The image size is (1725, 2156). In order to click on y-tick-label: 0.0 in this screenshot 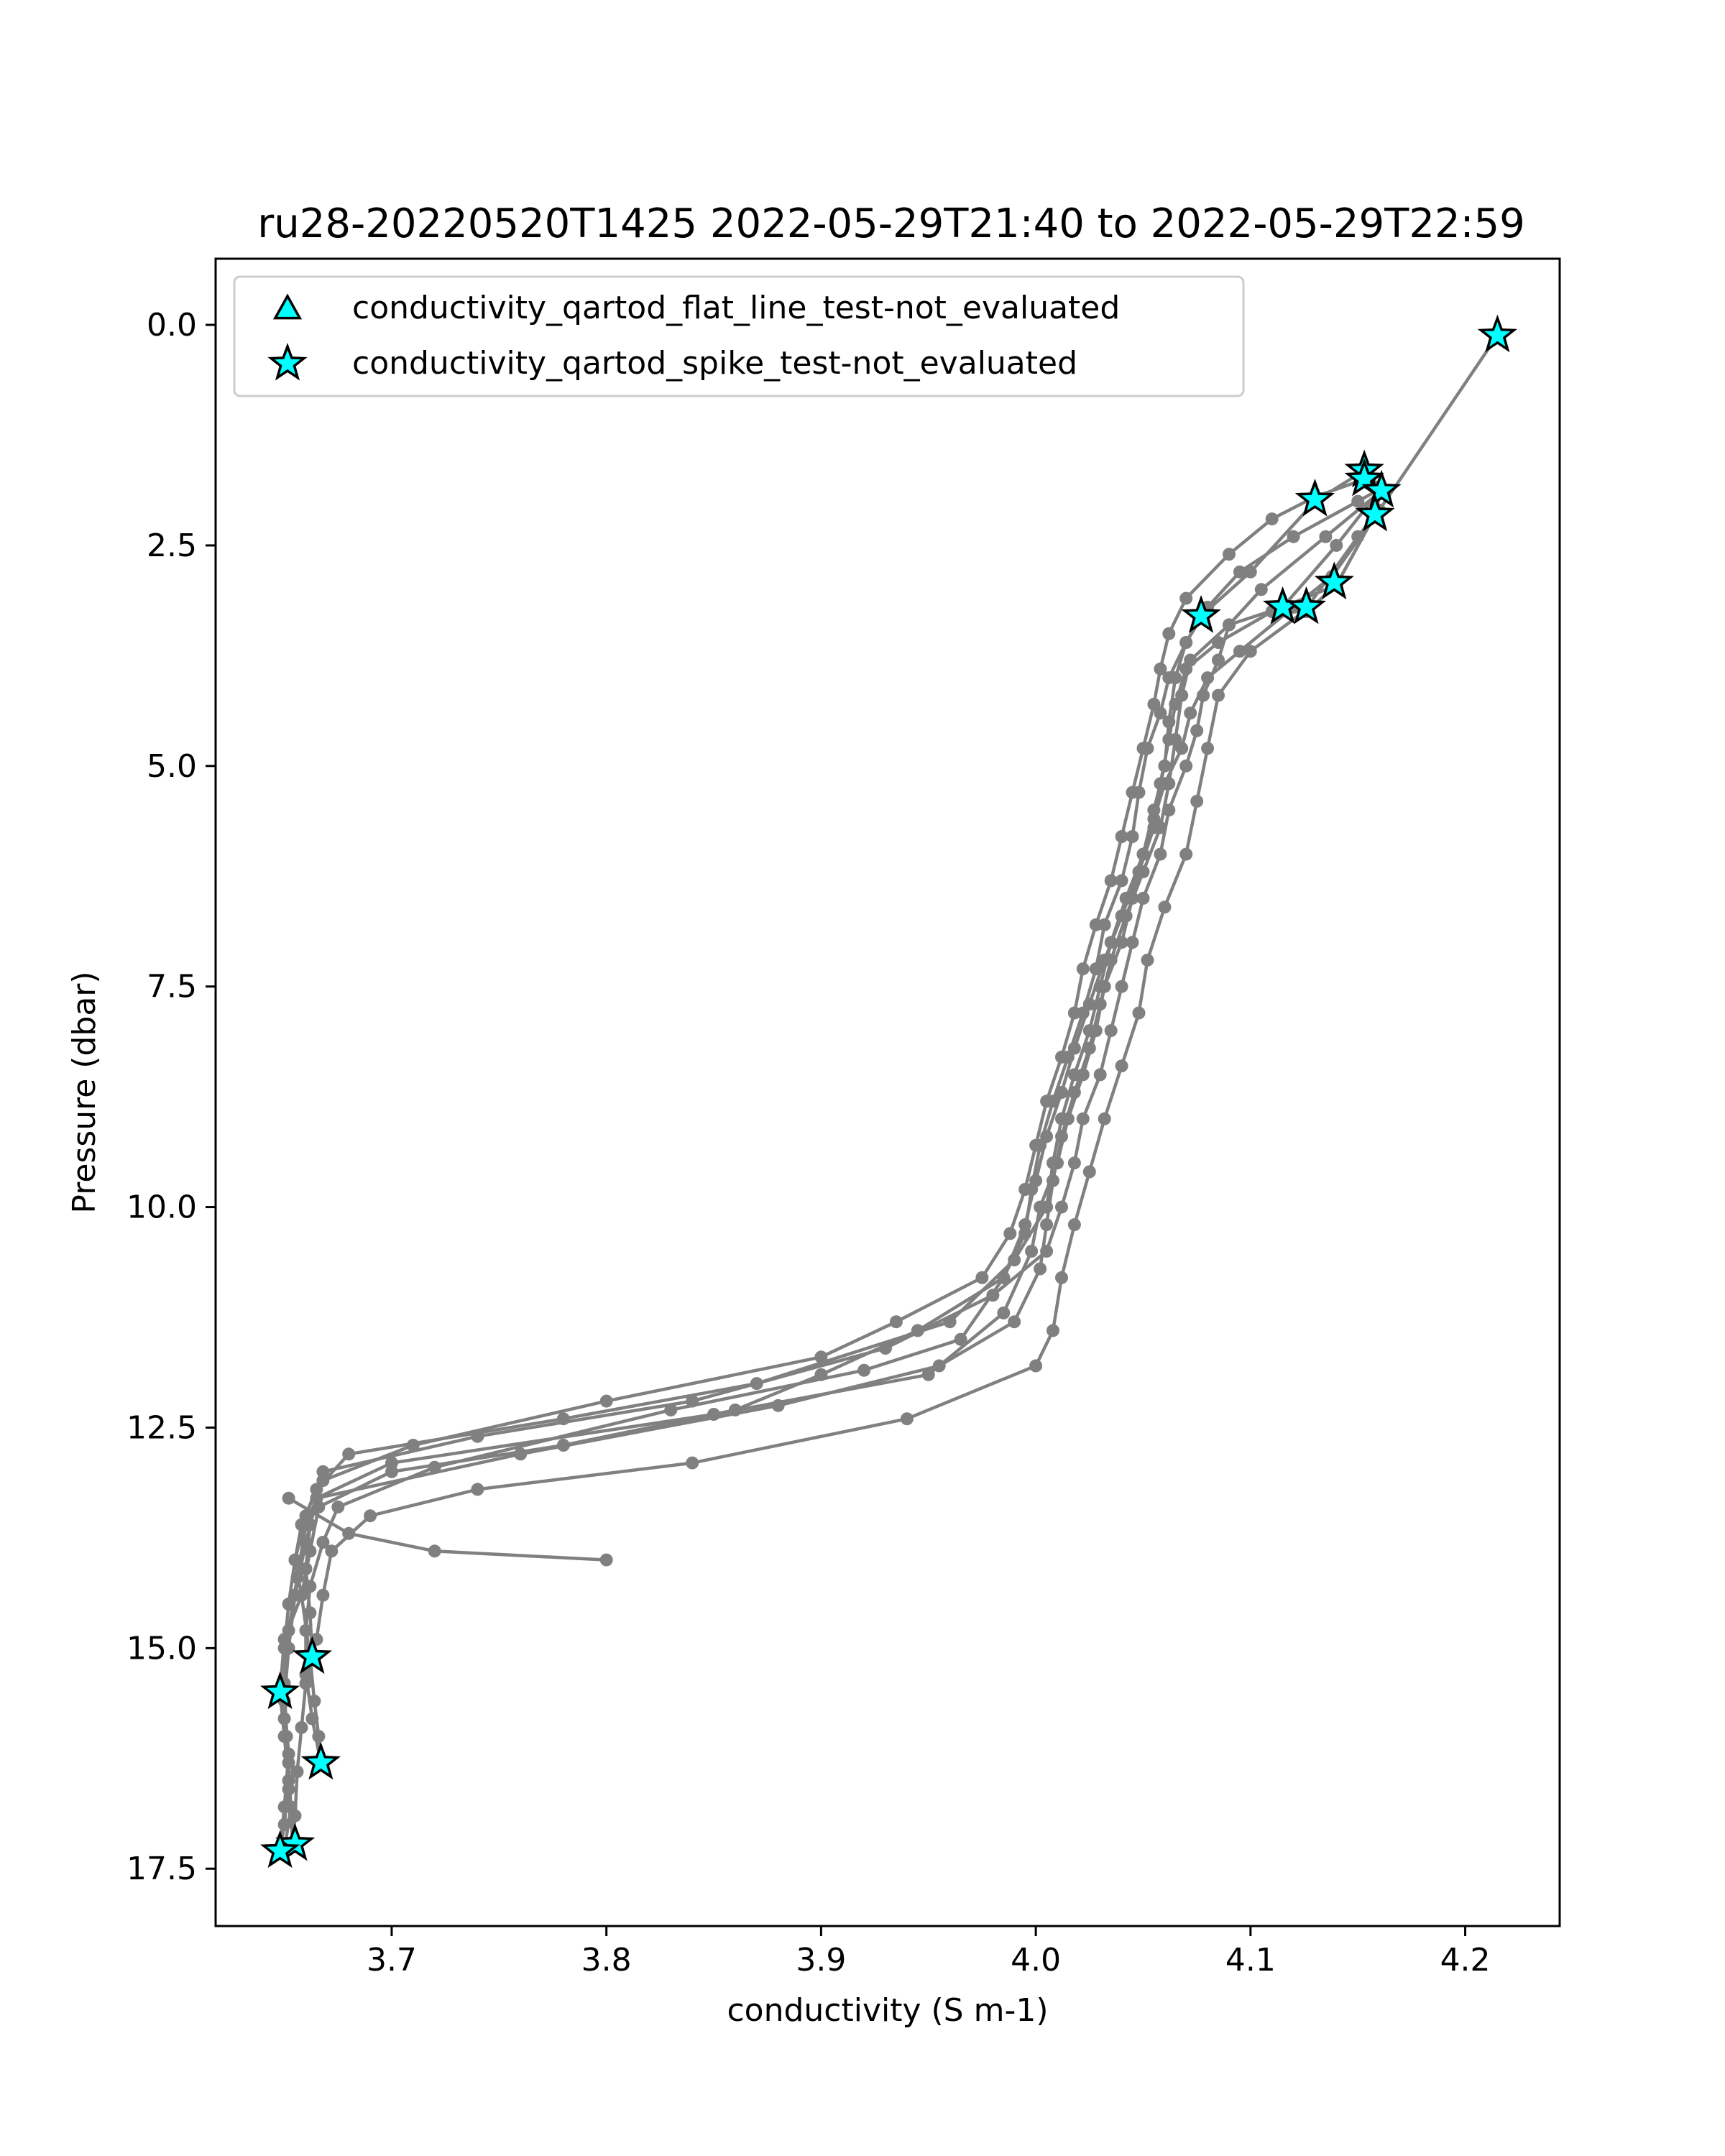, I will do `click(172, 326)`.